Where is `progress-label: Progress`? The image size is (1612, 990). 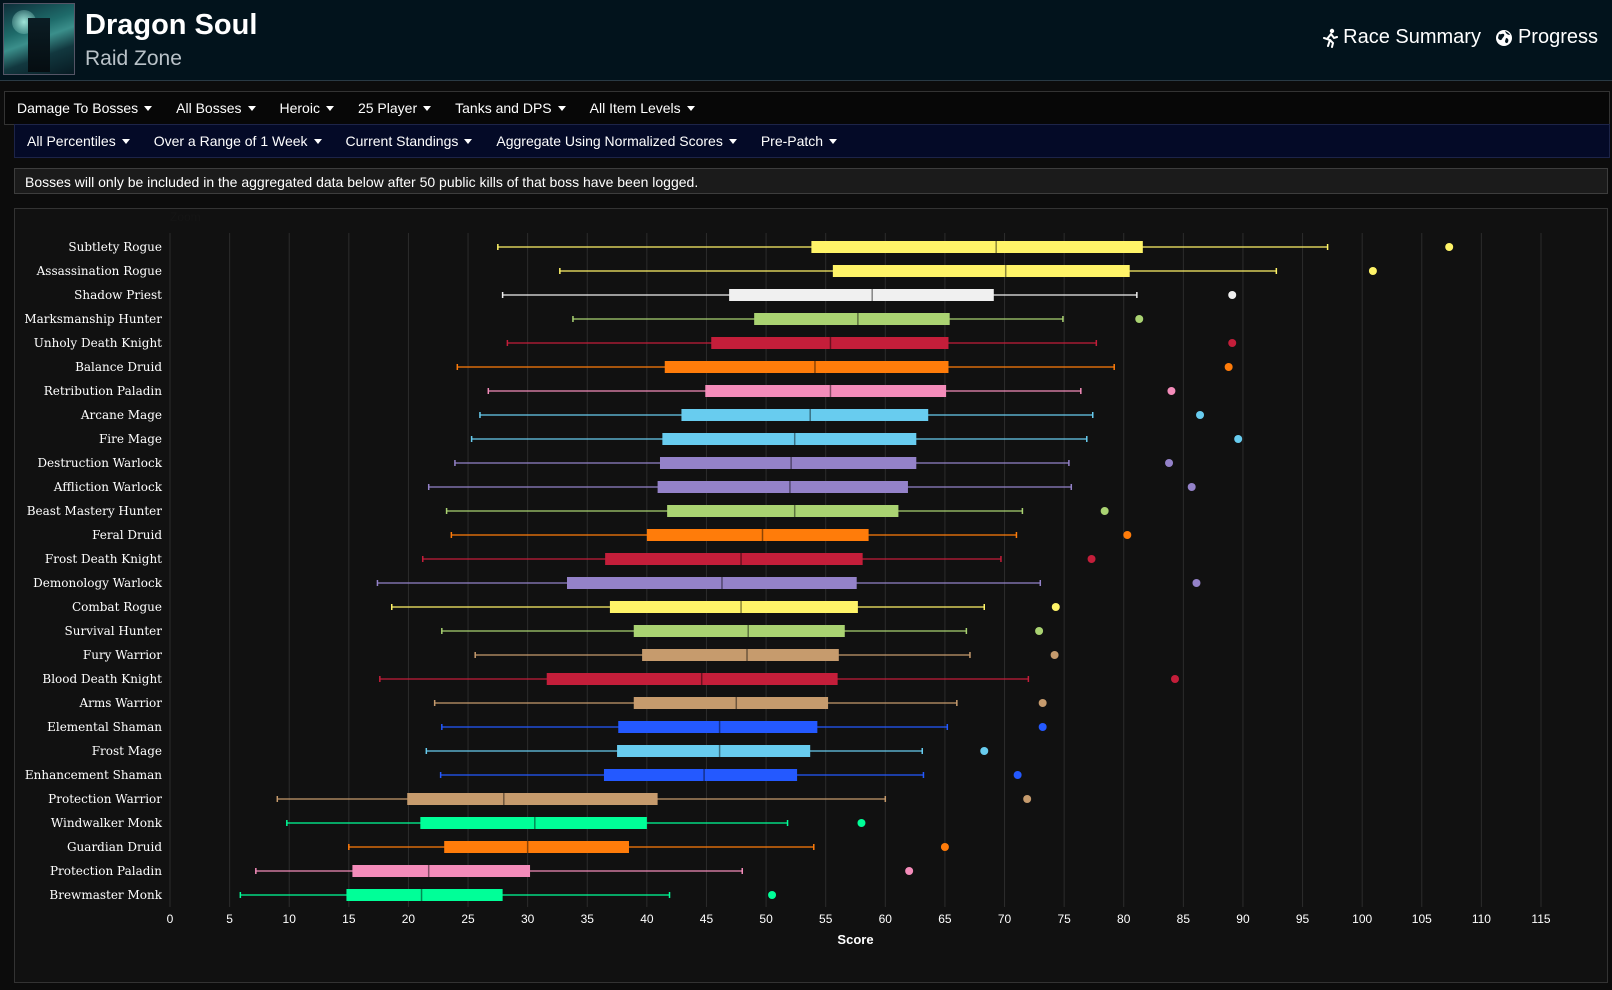 progress-label: Progress is located at coordinates (1557, 37).